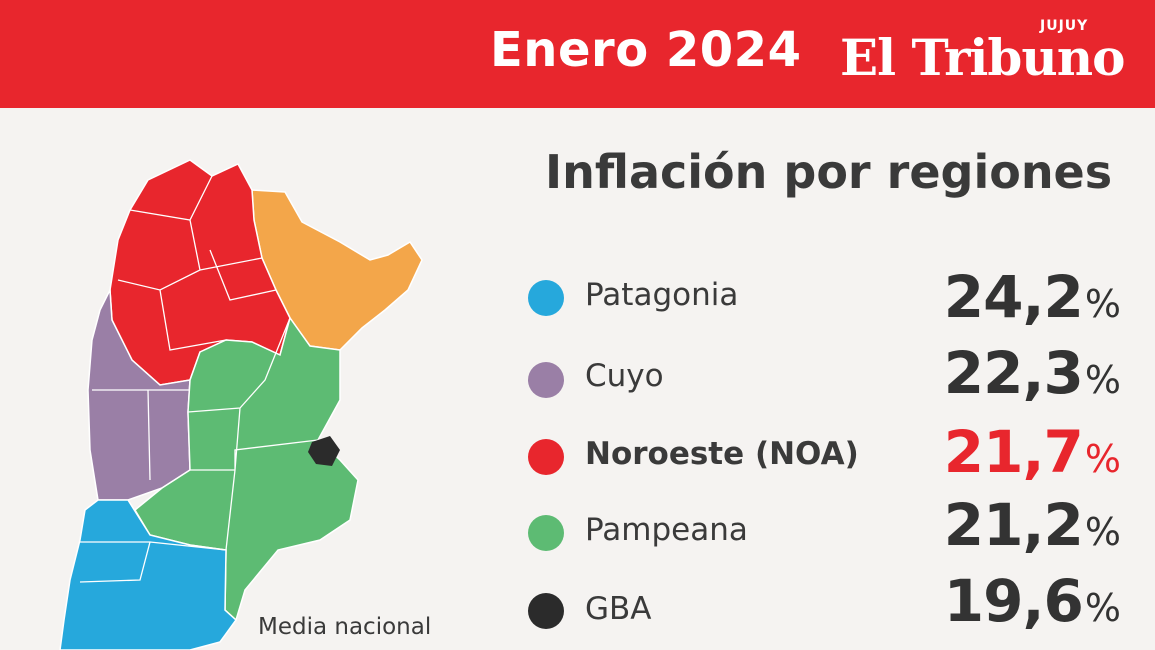 The width and height of the screenshot is (1155, 650). What do you see at coordinates (345, 627) in the screenshot?
I see `map-caption: Media nacional` at bounding box center [345, 627].